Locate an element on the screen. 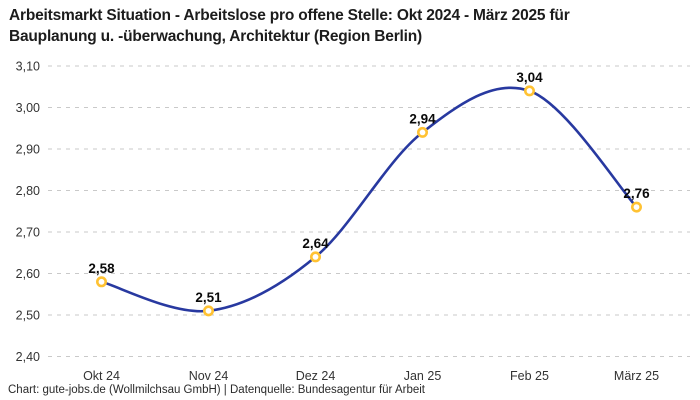 This screenshot has width=700, height=400. x-tick-label: Okt 24 is located at coordinates (101, 376).